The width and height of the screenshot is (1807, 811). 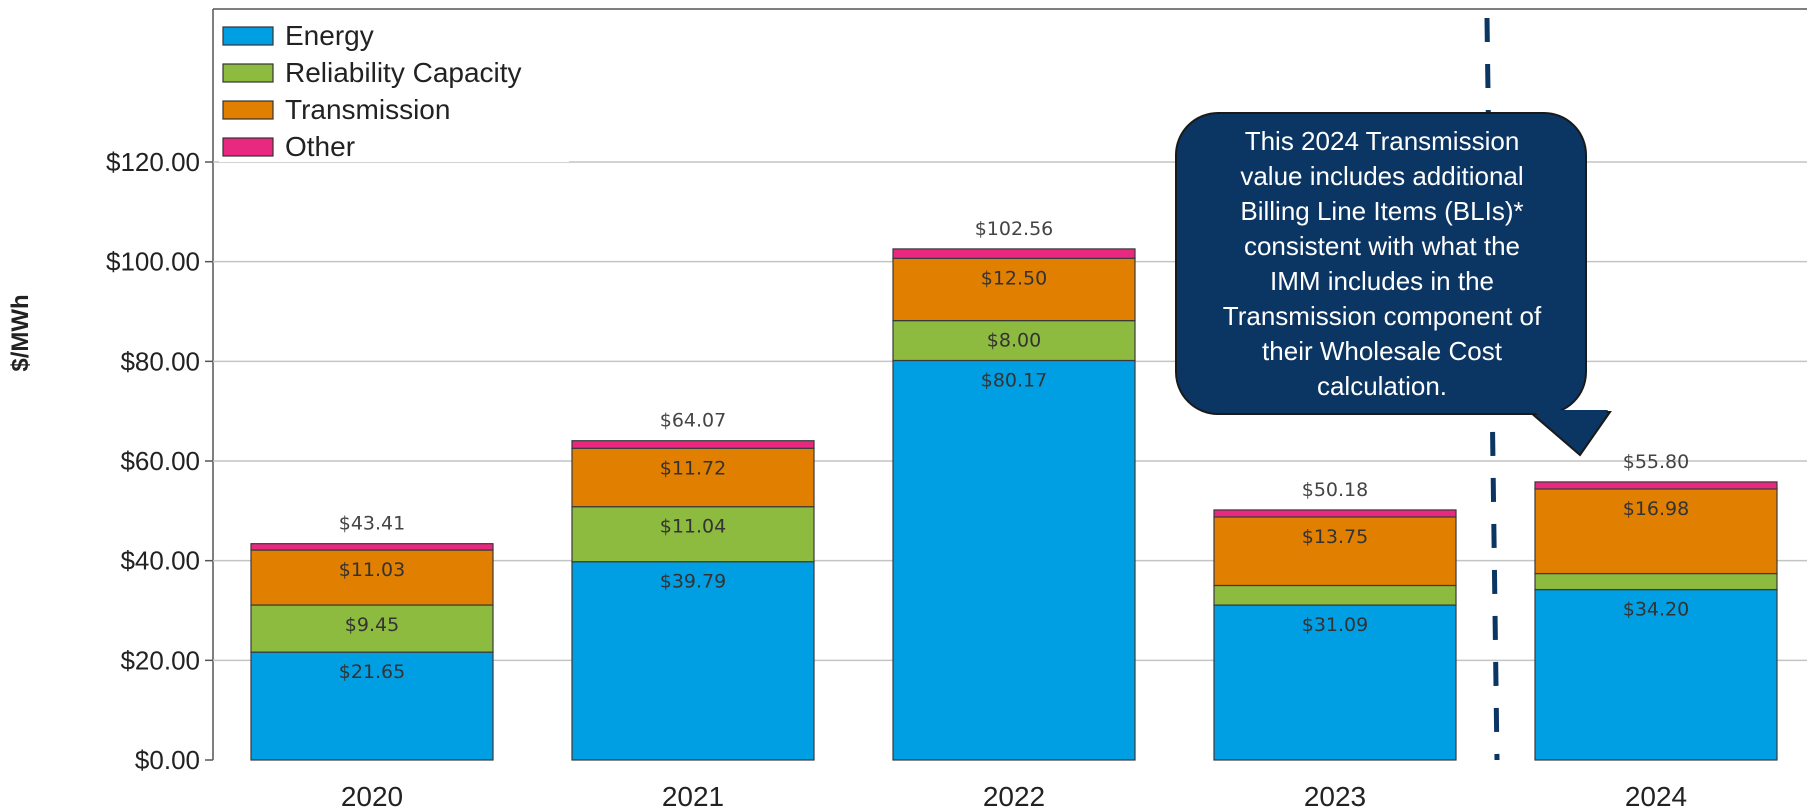 What do you see at coordinates (329, 35) in the screenshot?
I see `legend-label: Energy` at bounding box center [329, 35].